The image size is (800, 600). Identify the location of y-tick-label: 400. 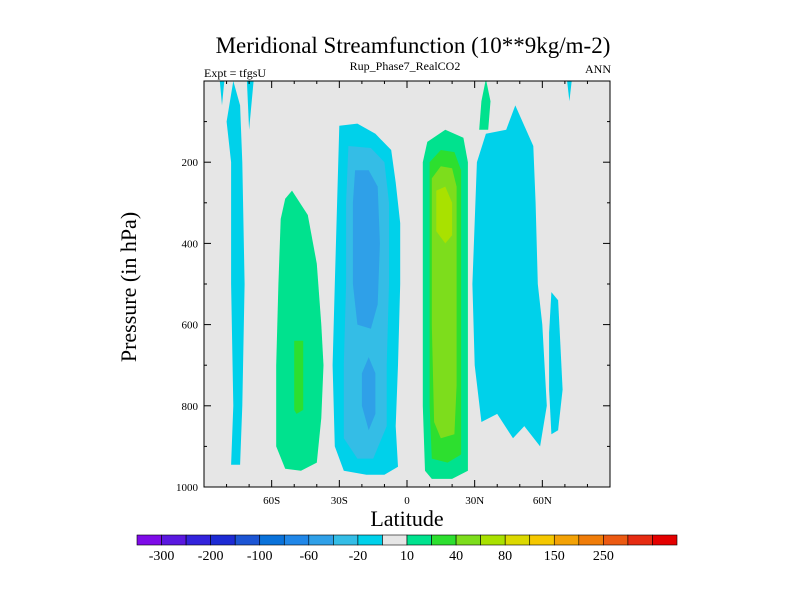
(190, 244).